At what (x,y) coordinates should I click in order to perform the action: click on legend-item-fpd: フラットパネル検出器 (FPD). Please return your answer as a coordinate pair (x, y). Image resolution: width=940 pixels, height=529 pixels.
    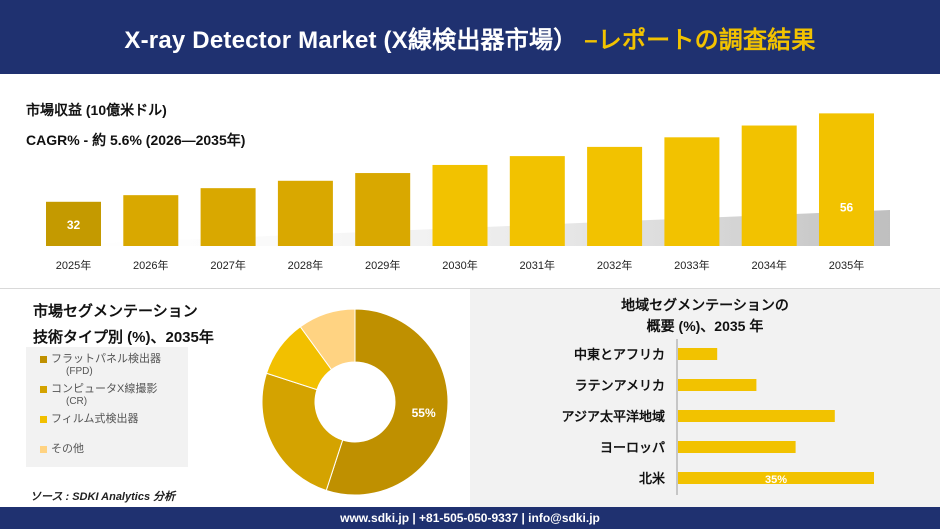
    Looking at the image, I should click on (100, 365).